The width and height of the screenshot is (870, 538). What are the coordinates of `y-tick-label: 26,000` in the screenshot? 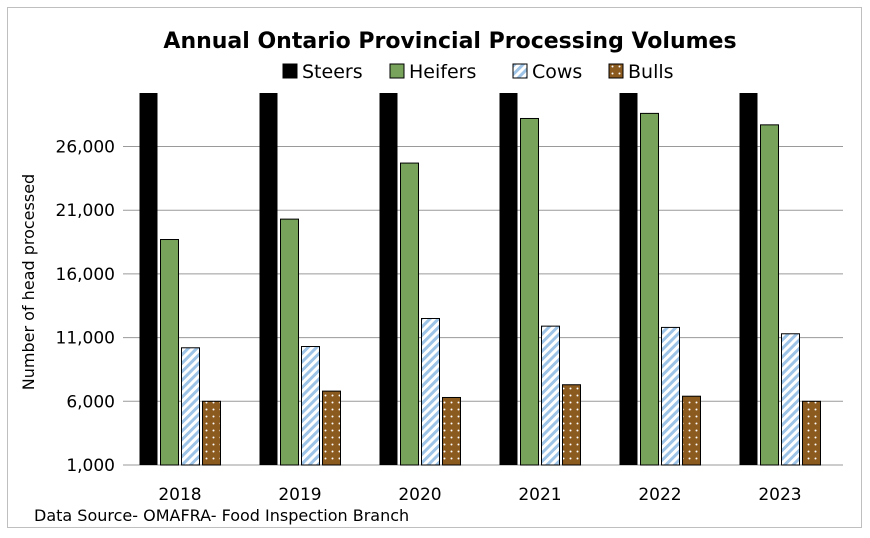 It's located at (85, 148).